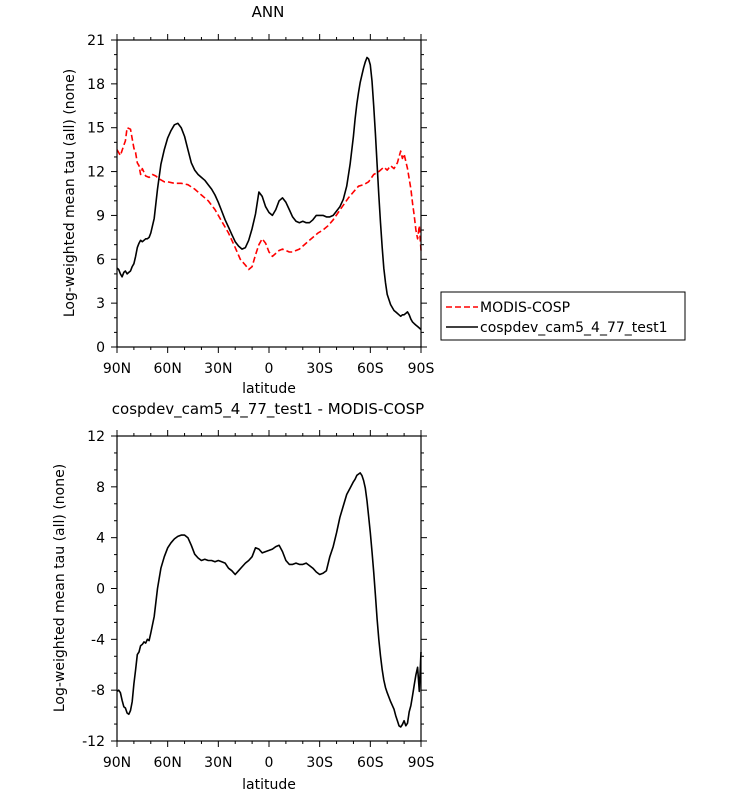  Describe the element at coordinates (96, 85) in the screenshot. I see `y-tick-label: 18` at that location.